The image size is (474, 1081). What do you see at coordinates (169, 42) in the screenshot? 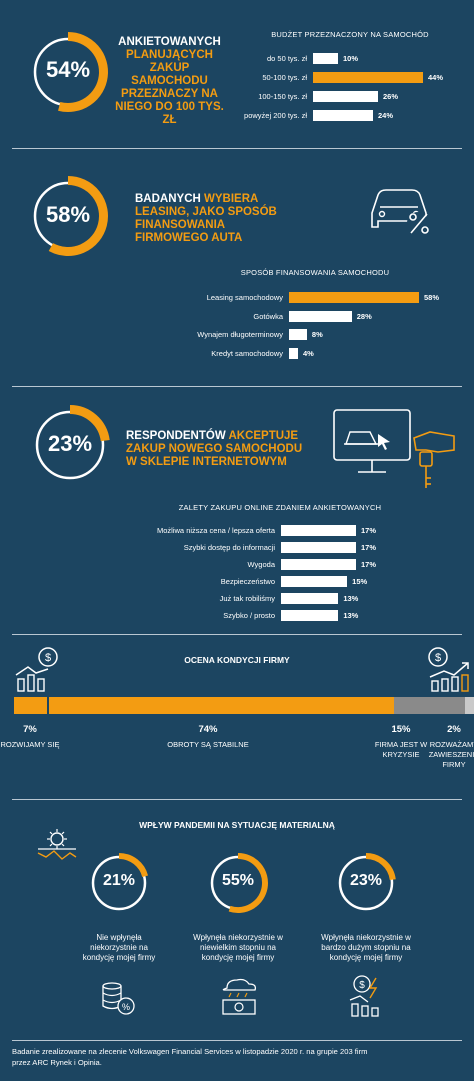
I see `headline-white: ANKIETOWANYCH` at bounding box center [169, 42].